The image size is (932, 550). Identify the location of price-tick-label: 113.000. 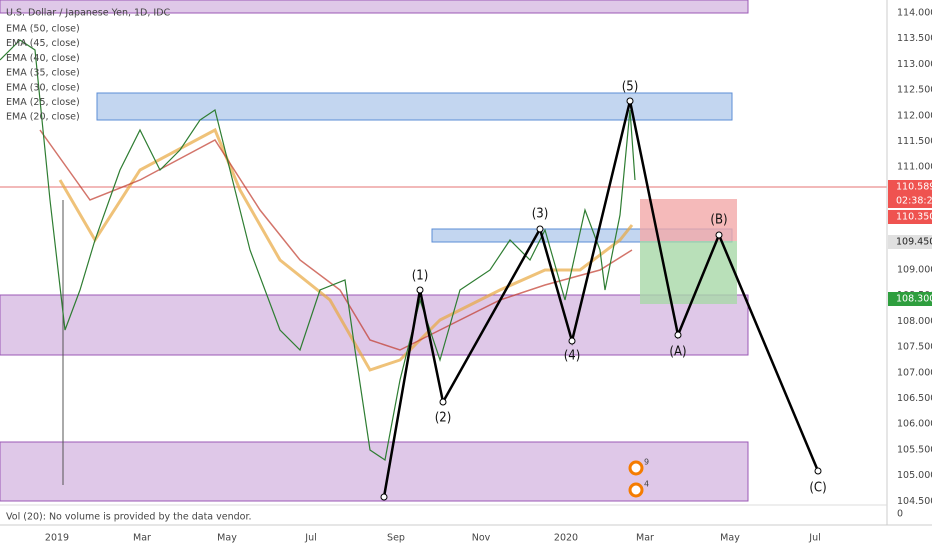
(914, 64).